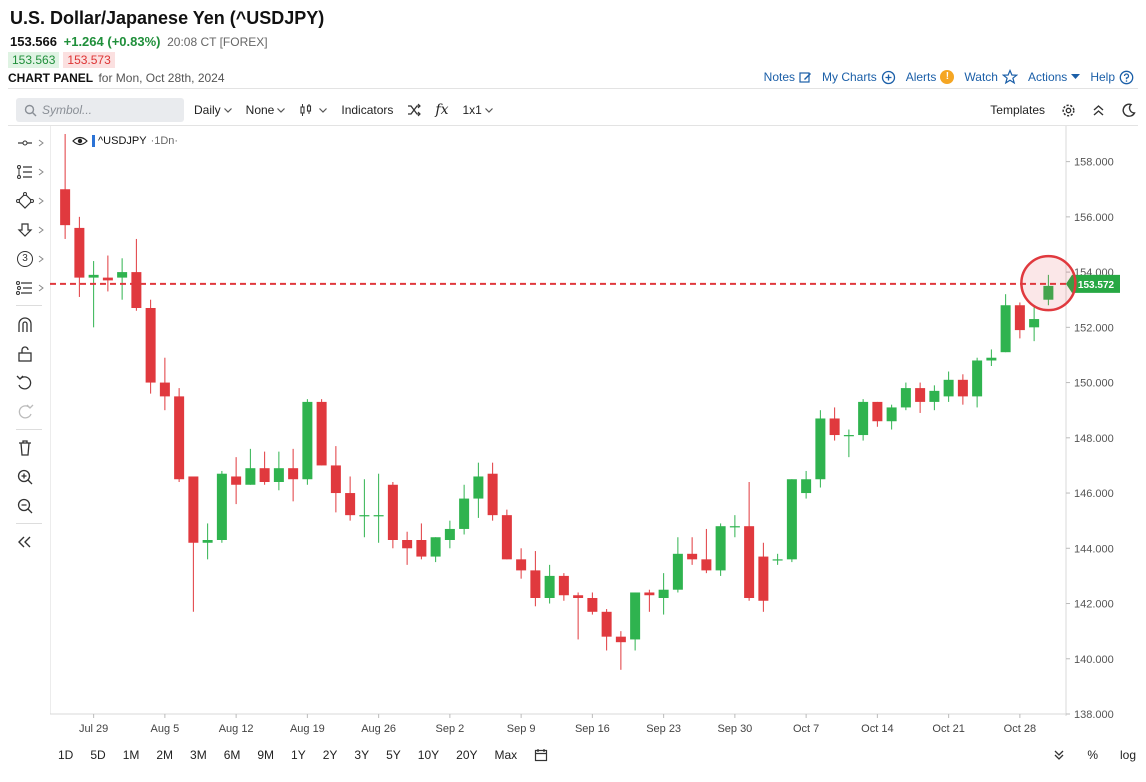  Describe the element at coordinates (31, 325) in the screenshot. I see `magnet-button` at that location.